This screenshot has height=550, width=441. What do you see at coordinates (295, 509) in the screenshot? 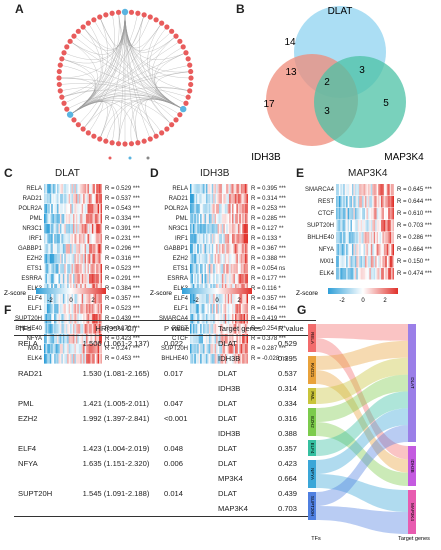
I see `table-cell: 0.703` at bounding box center [295, 509].